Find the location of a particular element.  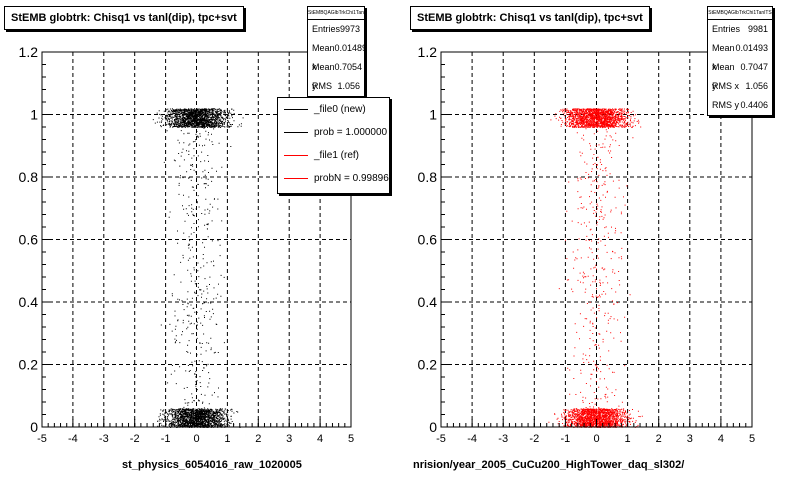

left-y-tick-label: 0.6 is located at coordinates (29, 240).